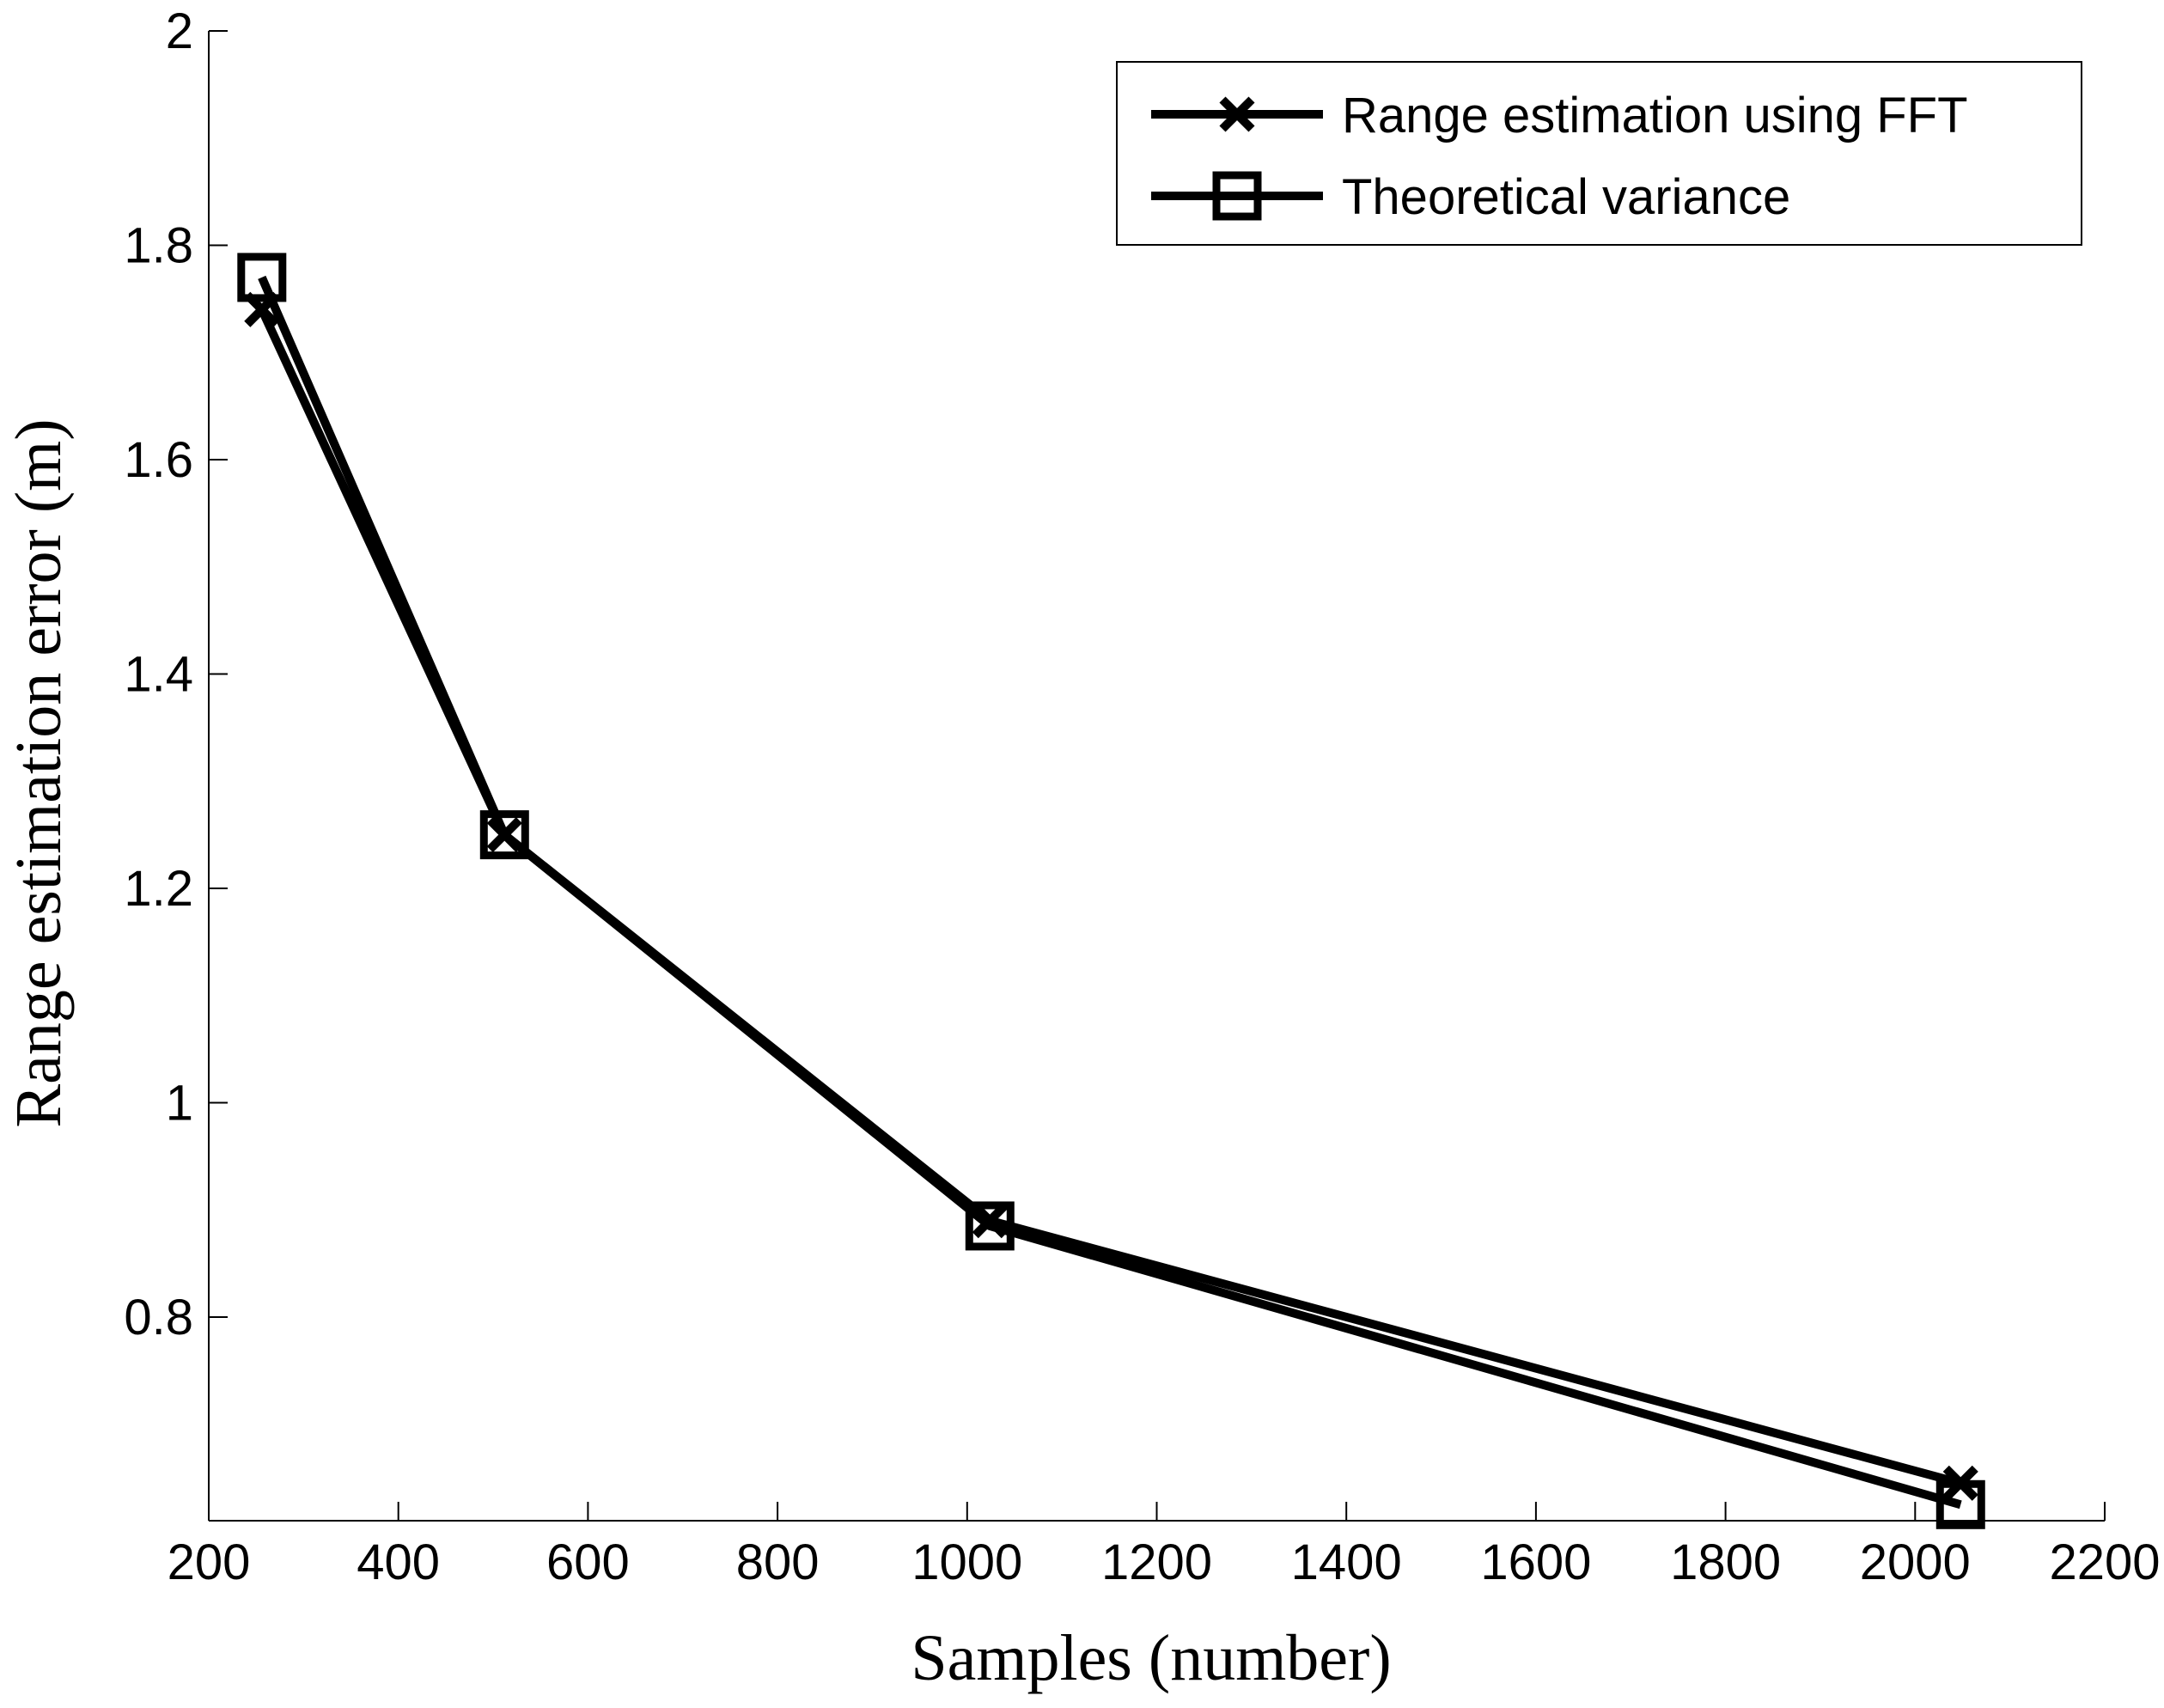 The width and height of the screenshot is (2164, 1708). I want to click on x-tick-label: 600, so click(588, 1562).